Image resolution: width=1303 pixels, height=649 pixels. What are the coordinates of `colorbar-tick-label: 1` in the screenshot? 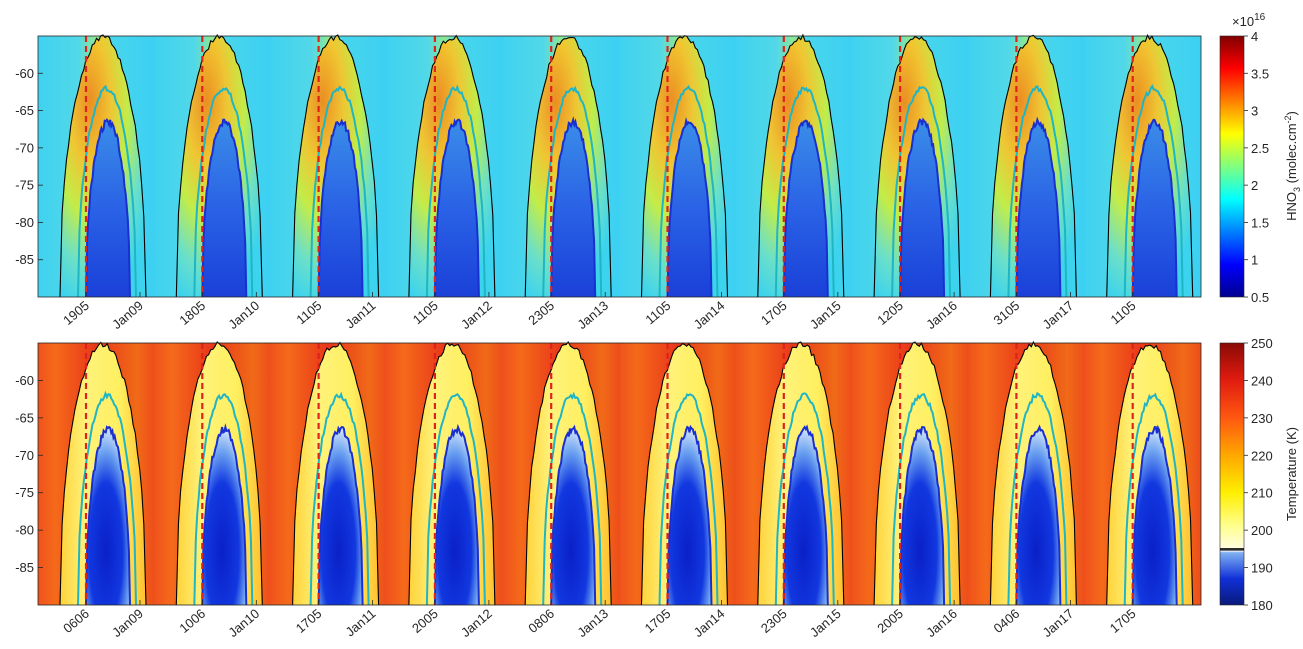 It's located at (1254, 260).